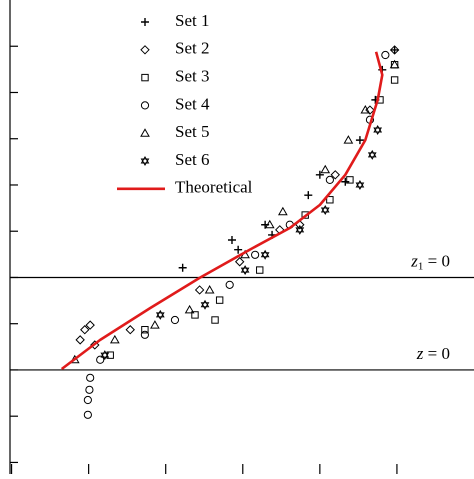 The width and height of the screenshot is (474, 479). What do you see at coordinates (192, 131) in the screenshot?
I see `legend-label: Set 5` at bounding box center [192, 131].